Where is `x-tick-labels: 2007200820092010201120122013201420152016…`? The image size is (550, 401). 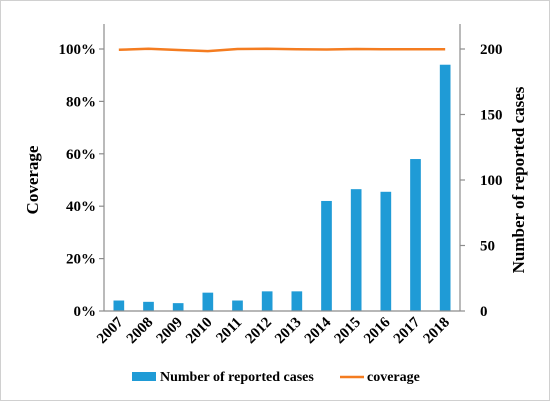 x-tick-labels: 2007200820092010201120122013201420152016… is located at coordinates (273, 330).